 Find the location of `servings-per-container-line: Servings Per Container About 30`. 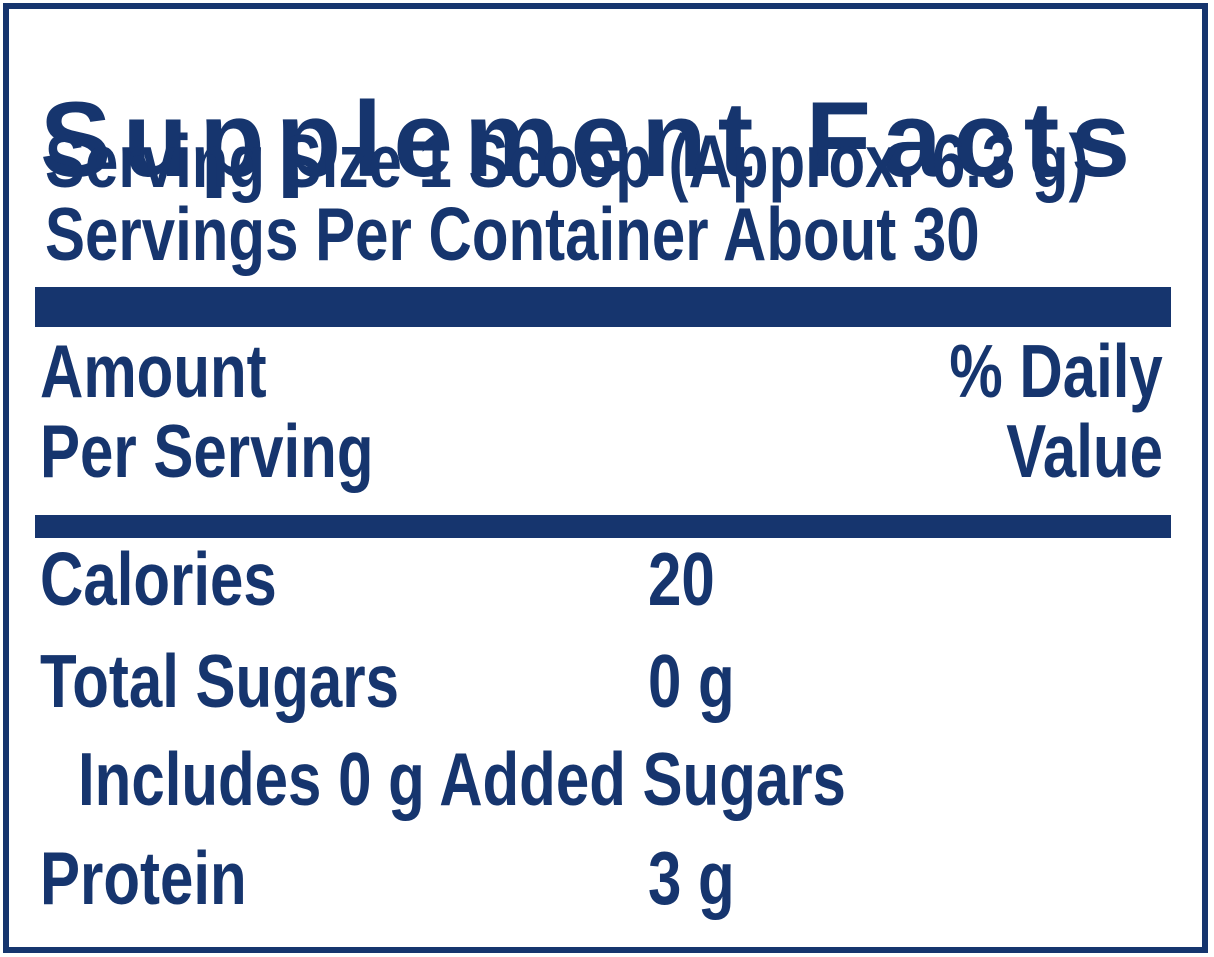

servings-per-container-line: Servings Per Container About 30 is located at coordinates (629, 234).